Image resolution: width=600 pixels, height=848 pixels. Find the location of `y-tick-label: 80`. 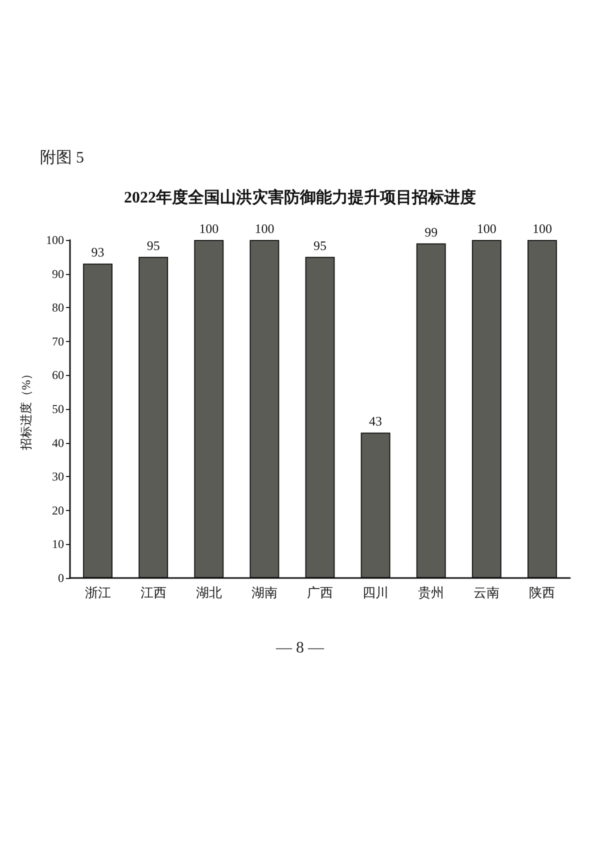

y-tick-label: 80 is located at coordinates (58, 307).